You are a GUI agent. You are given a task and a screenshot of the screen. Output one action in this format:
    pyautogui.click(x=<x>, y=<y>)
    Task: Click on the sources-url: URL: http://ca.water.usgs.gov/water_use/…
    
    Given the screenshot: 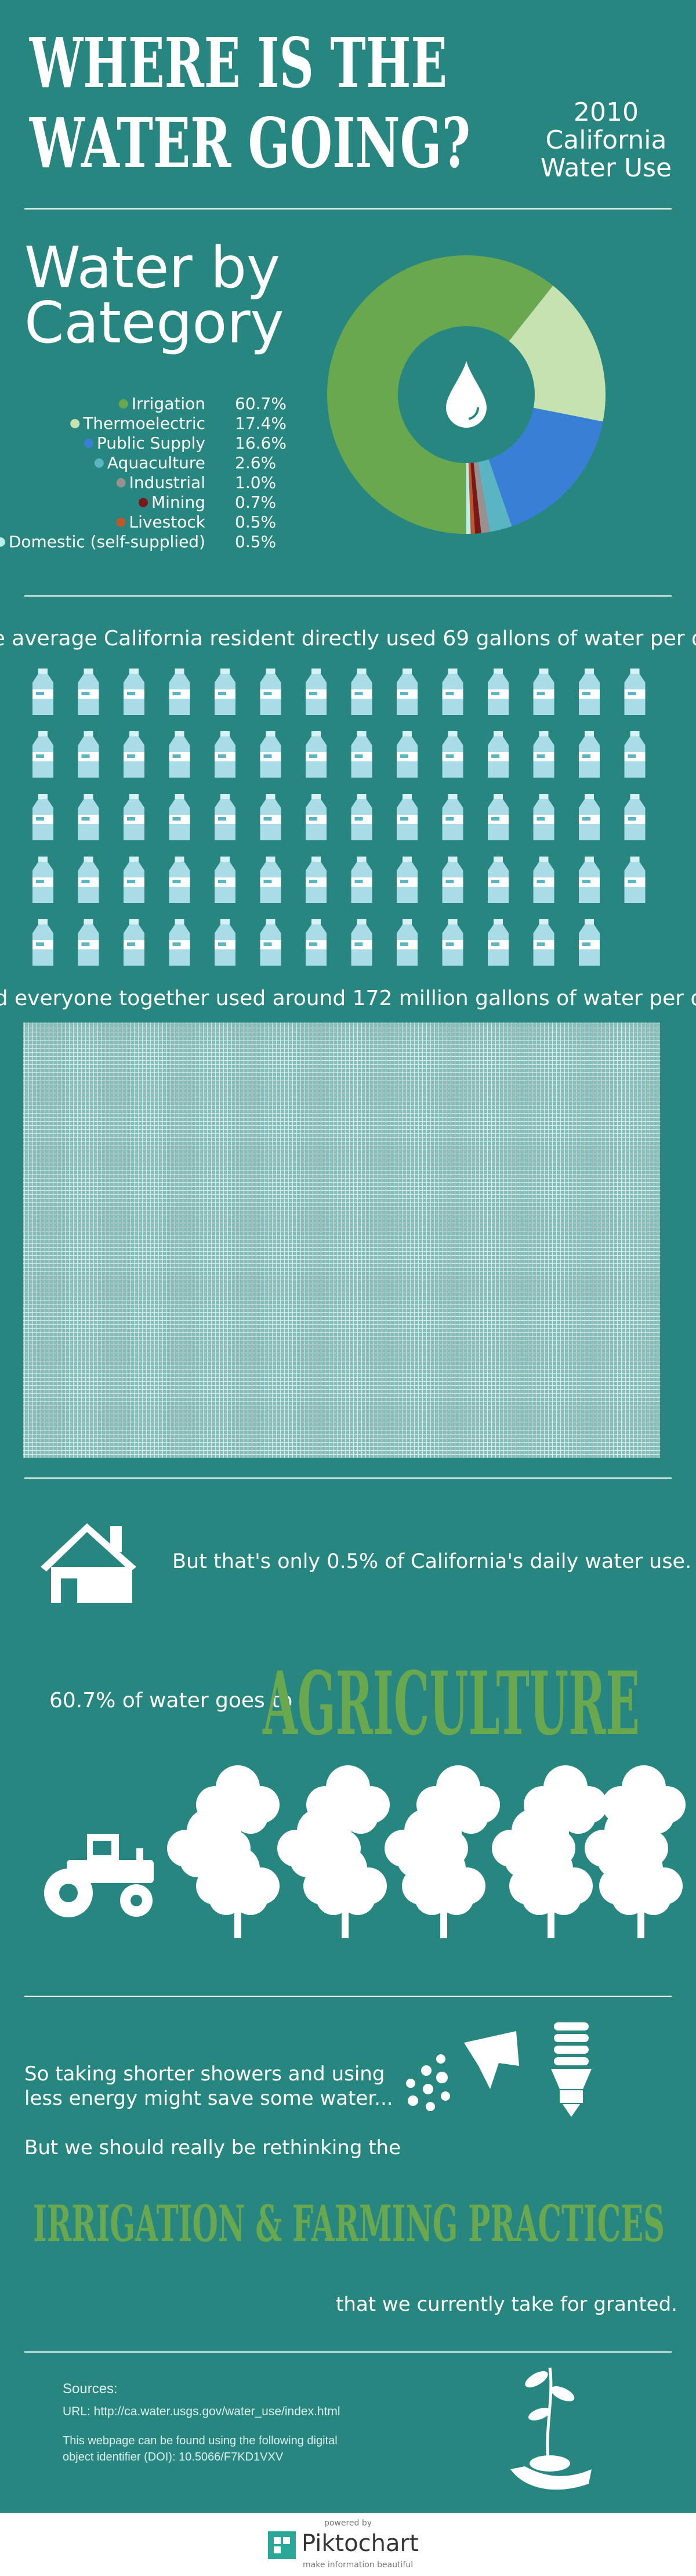 What is the action you would take?
    pyautogui.click(x=201, y=2411)
    